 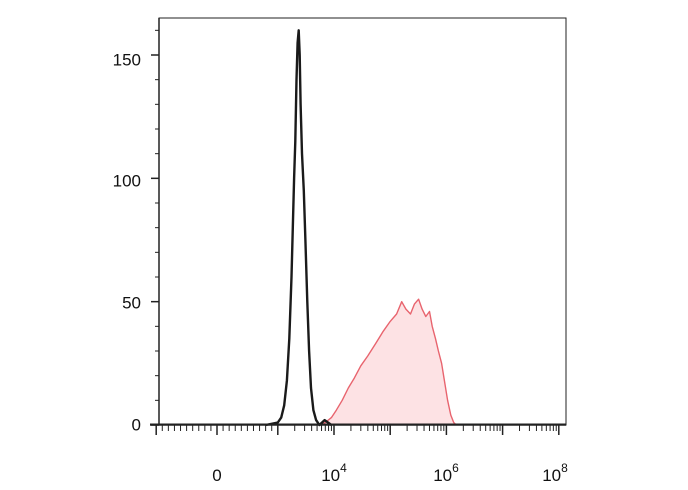 What do you see at coordinates (127, 243) in the screenshot?
I see `y-tick-labels: 0 50 100 150` at bounding box center [127, 243].